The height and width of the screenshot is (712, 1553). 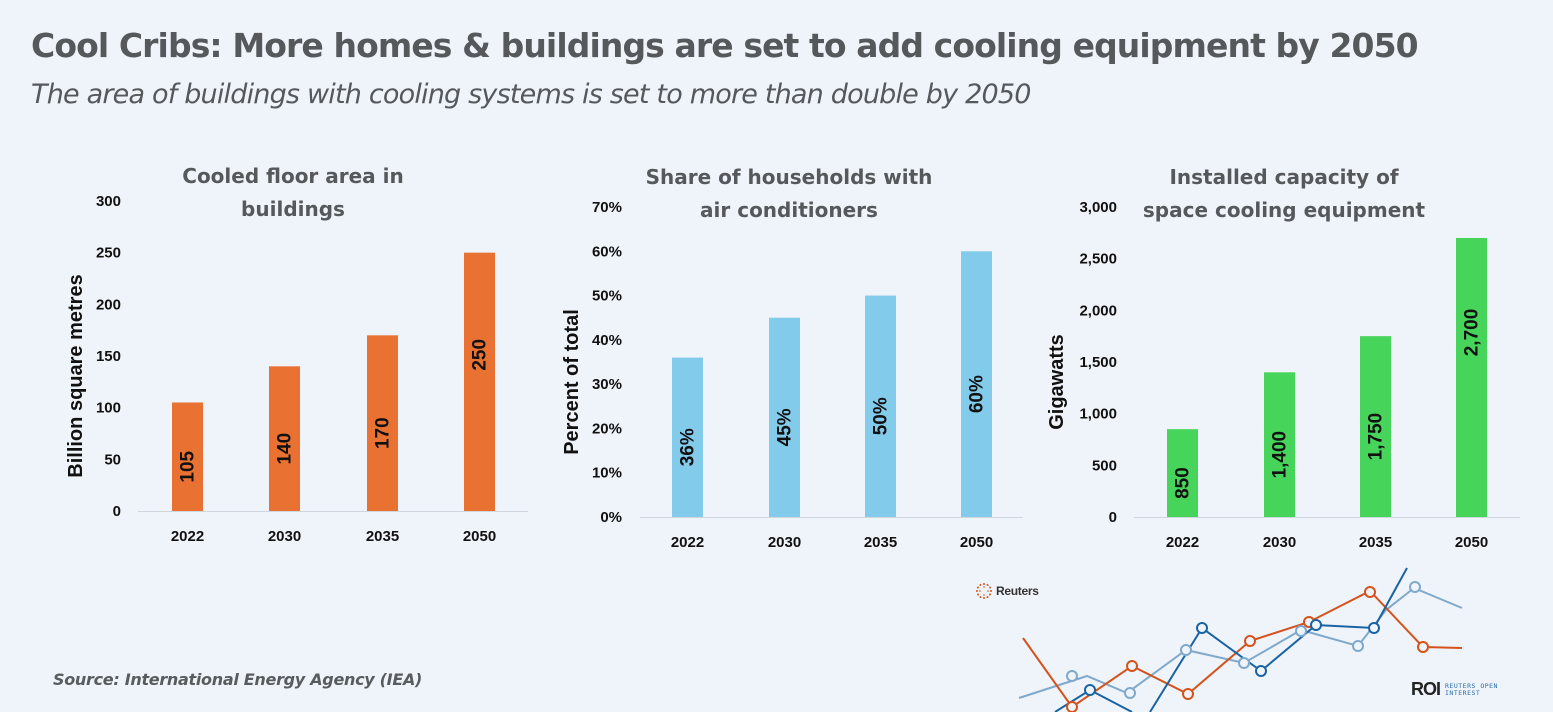 What do you see at coordinates (984, 591) in the screenshot?
I see `reuters-dot-ring-icon` at bounding box center [984, 591].